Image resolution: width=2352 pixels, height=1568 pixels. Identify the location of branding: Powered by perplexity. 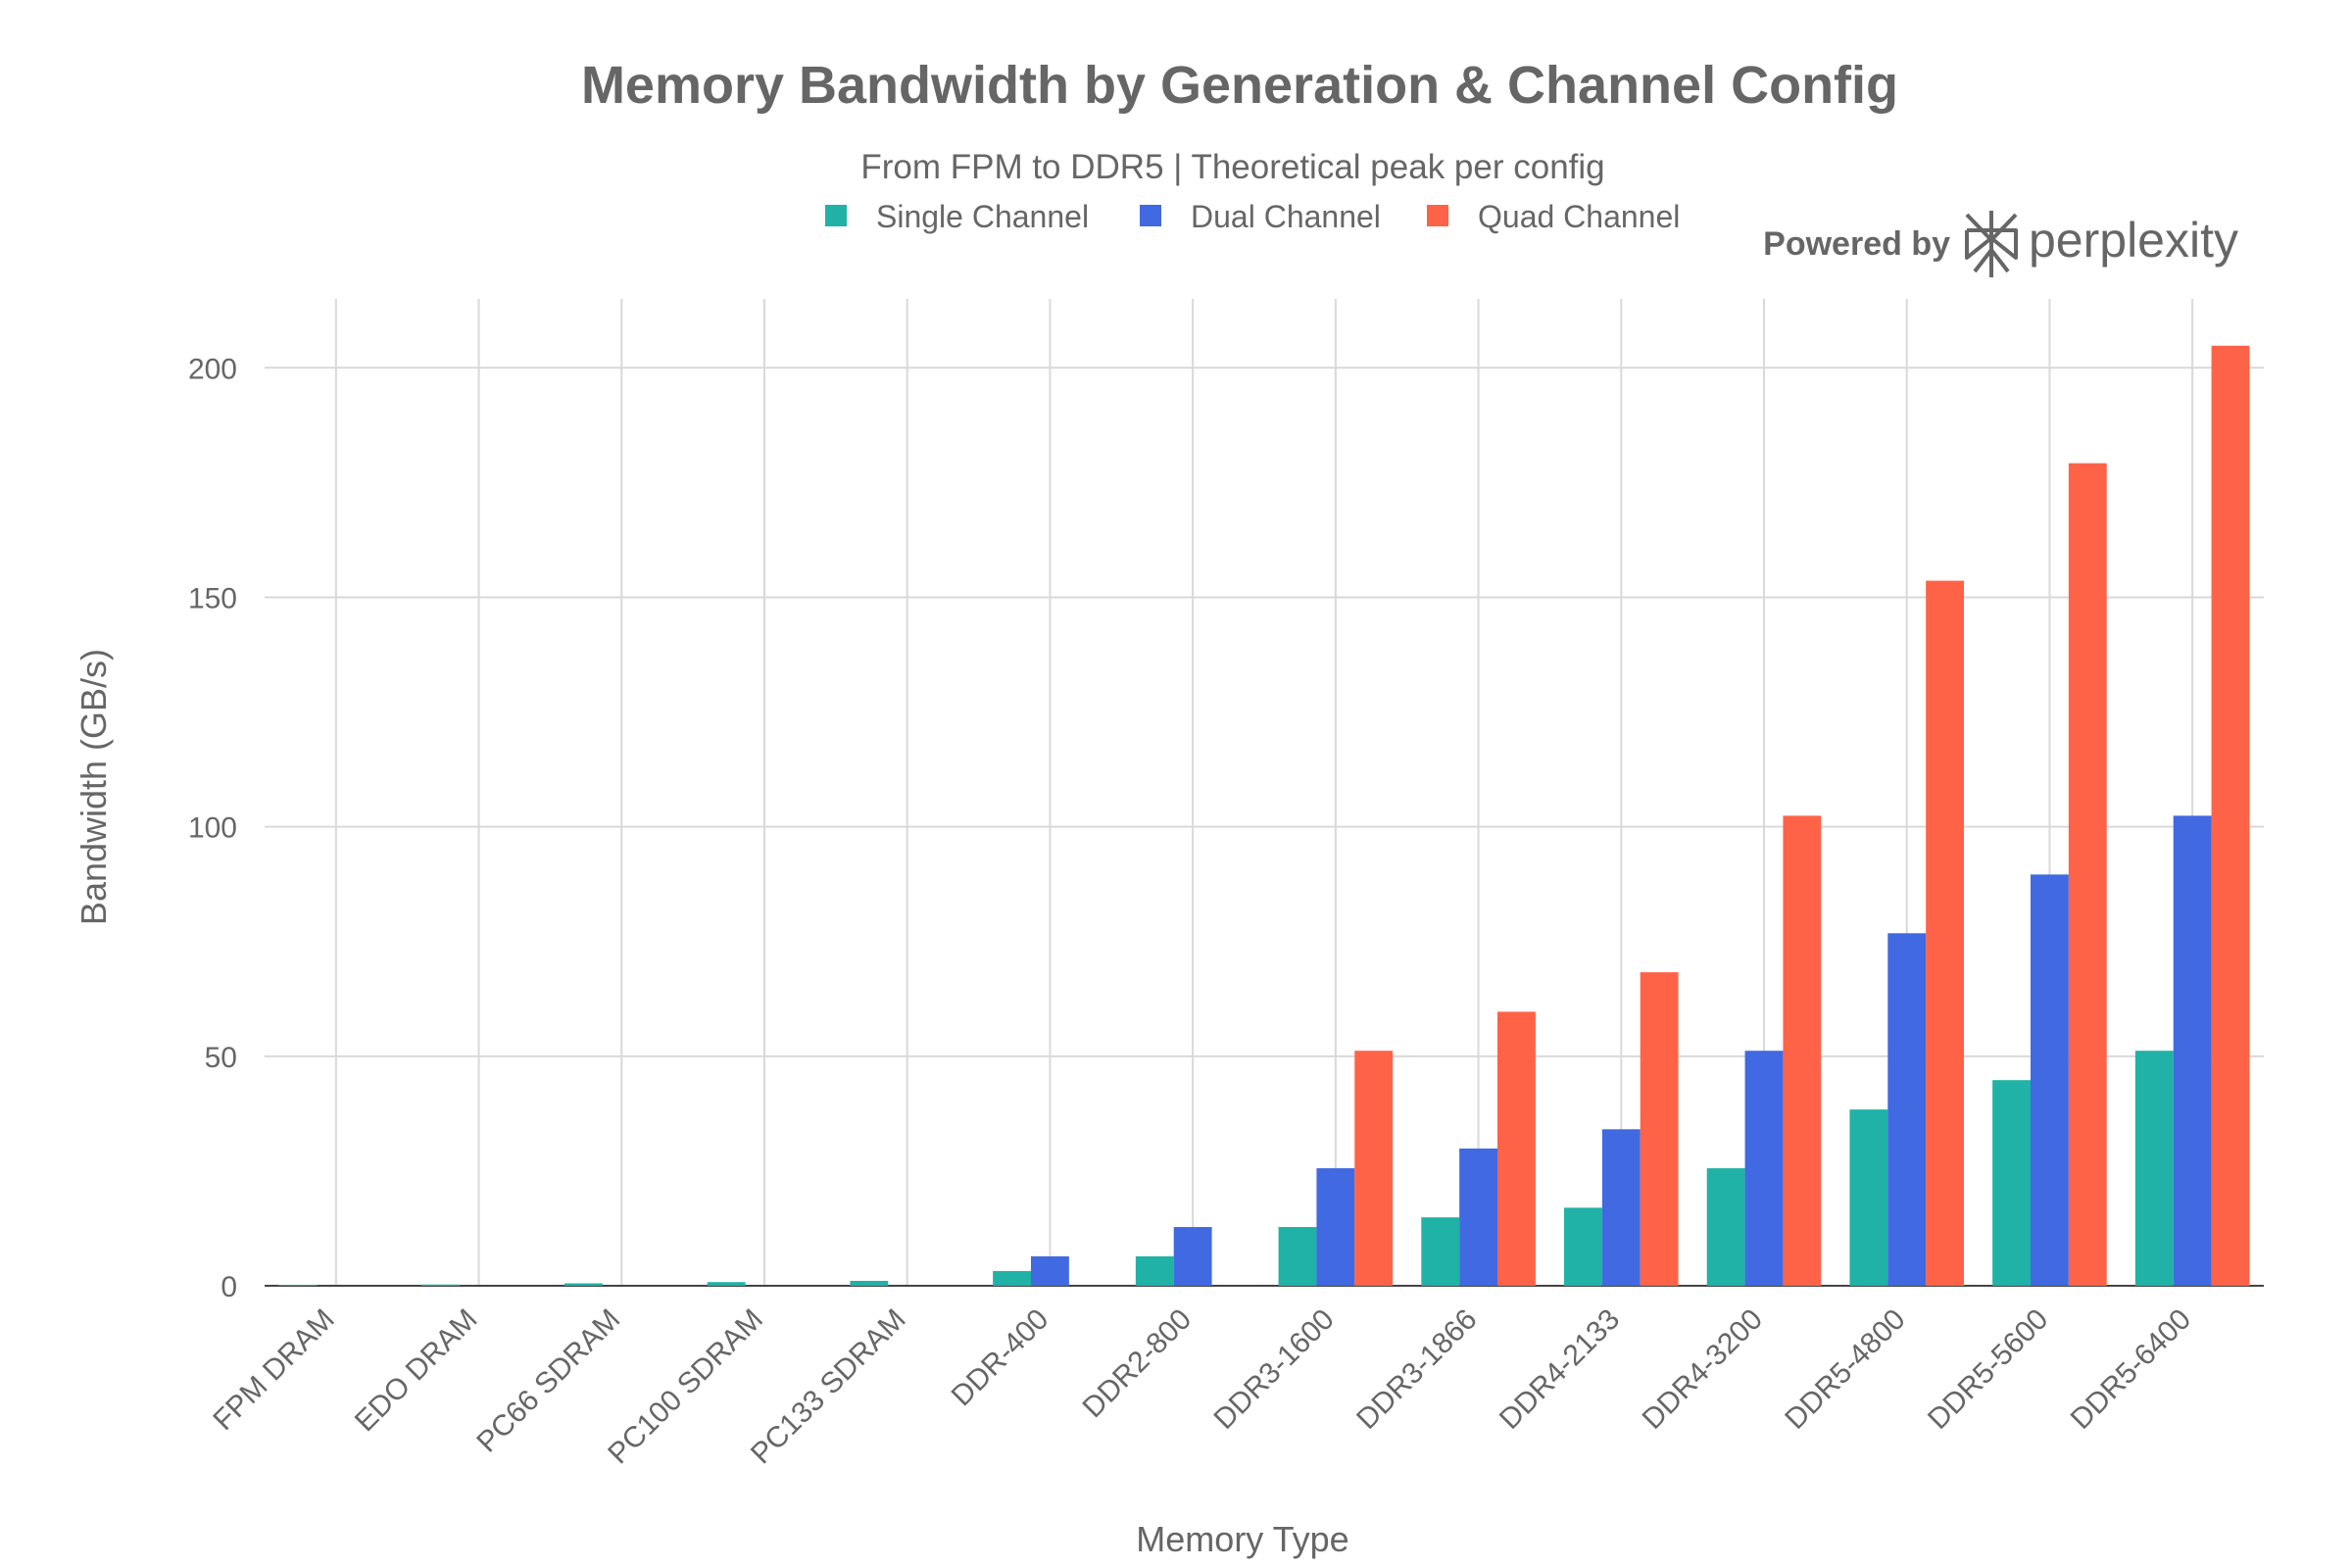
(2001, 244).